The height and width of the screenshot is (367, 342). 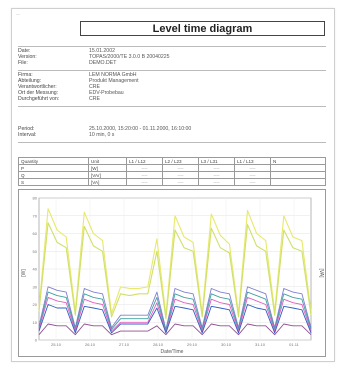 What do you see at coordinates (216, 161) in the screenshot?
I see `column-header: L3 / L31` at bounding box center [216, 161].